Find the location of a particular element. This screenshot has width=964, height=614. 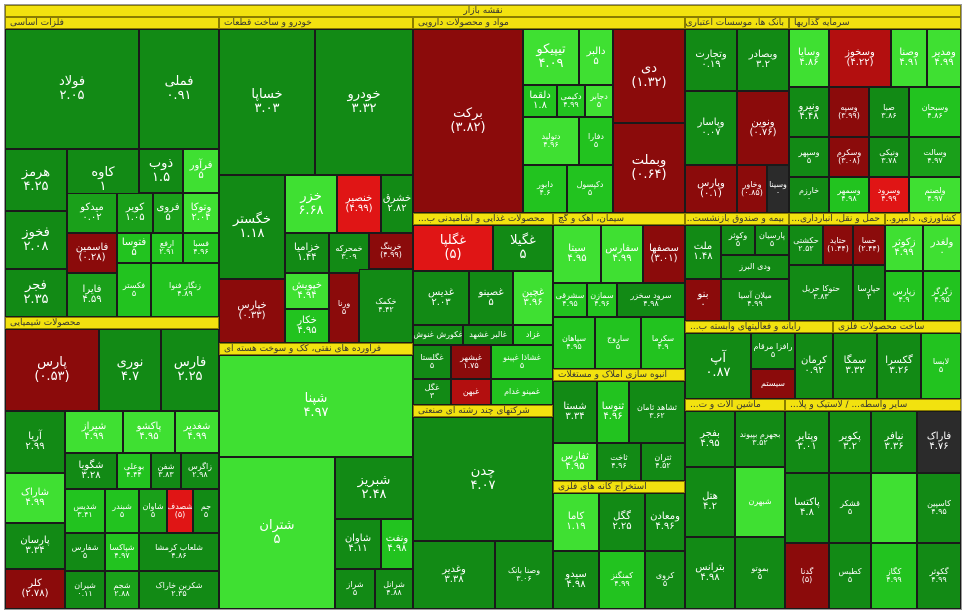

tile: هتل ۴.۲ is located at coordinates (710, 502).